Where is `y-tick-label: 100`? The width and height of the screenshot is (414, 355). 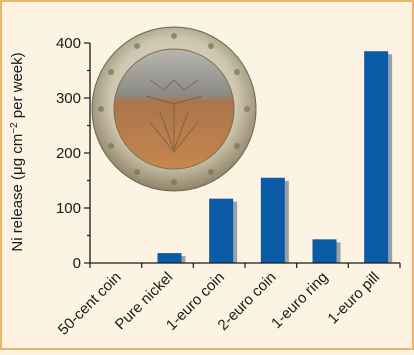
y-tick-label: 100 is located at coordinates (68, 208).